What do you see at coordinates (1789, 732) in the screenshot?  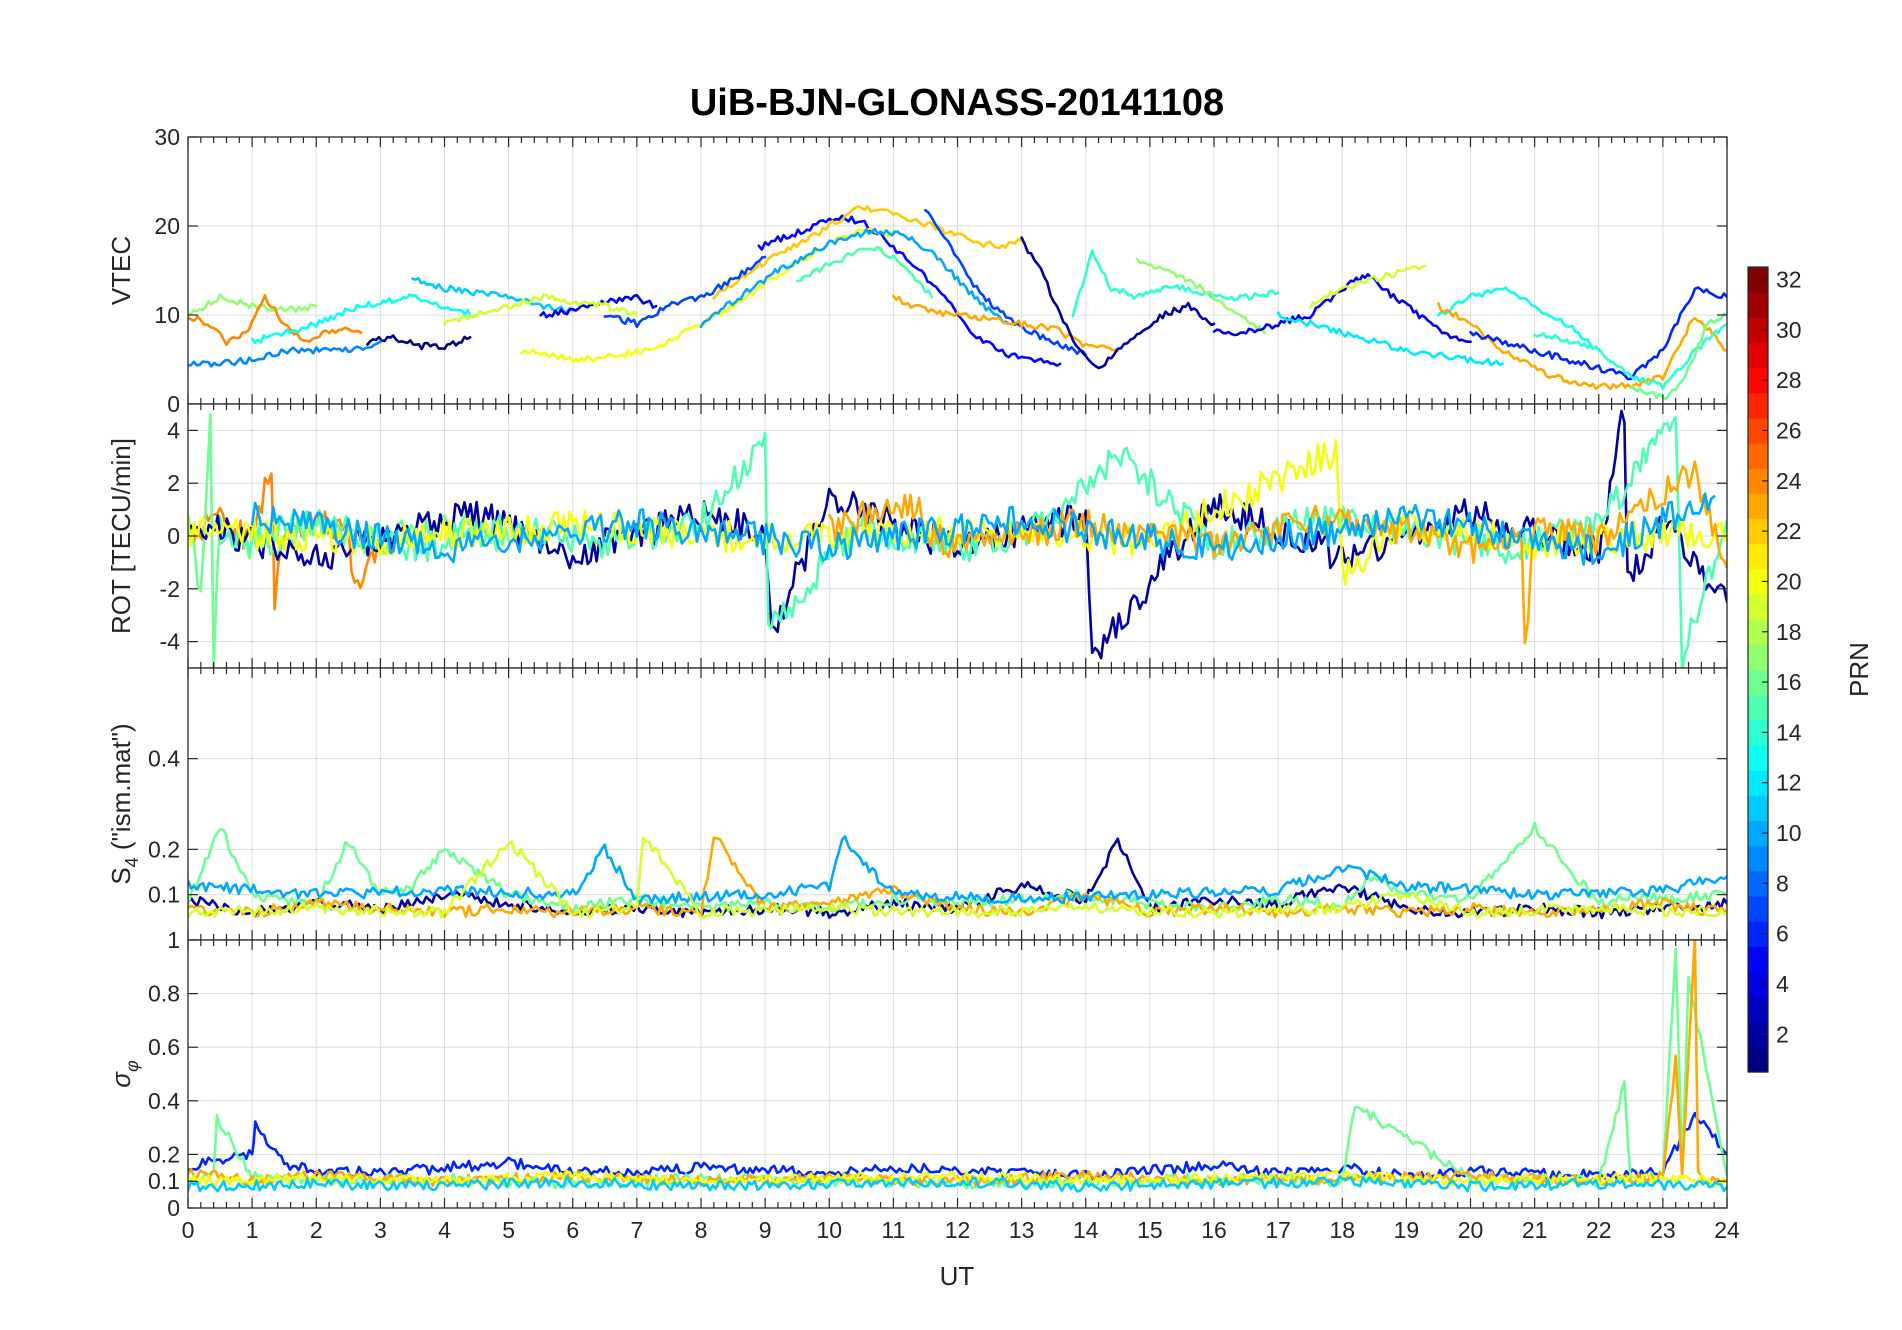 I see `colorbar-tick-label: 14` at bounding box center [1789, 732].